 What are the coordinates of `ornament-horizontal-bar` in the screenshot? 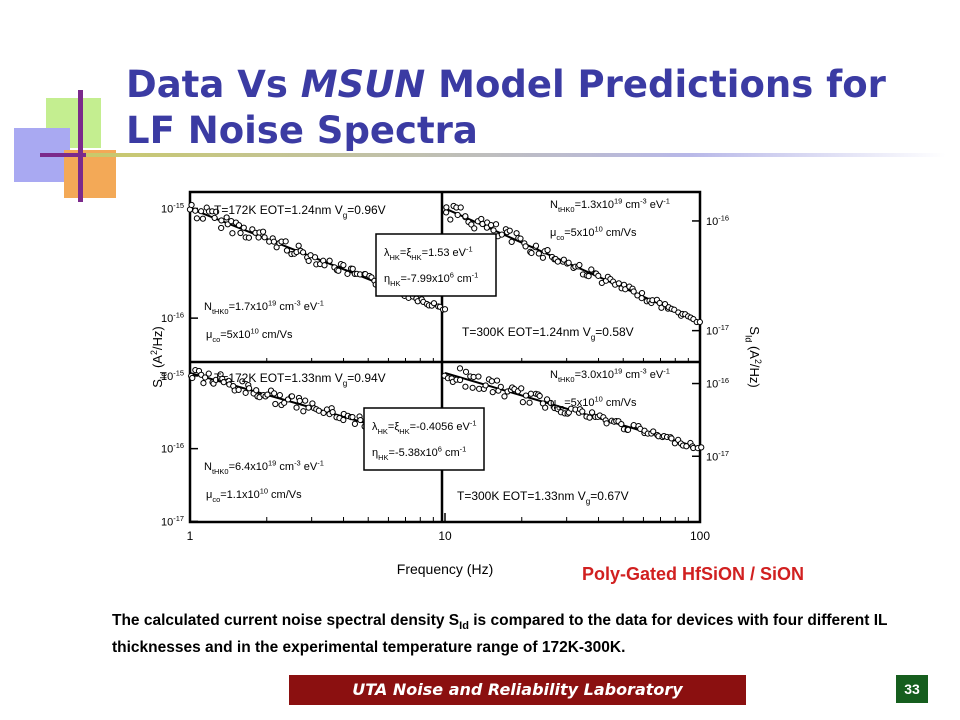 It's located at (82, 155).